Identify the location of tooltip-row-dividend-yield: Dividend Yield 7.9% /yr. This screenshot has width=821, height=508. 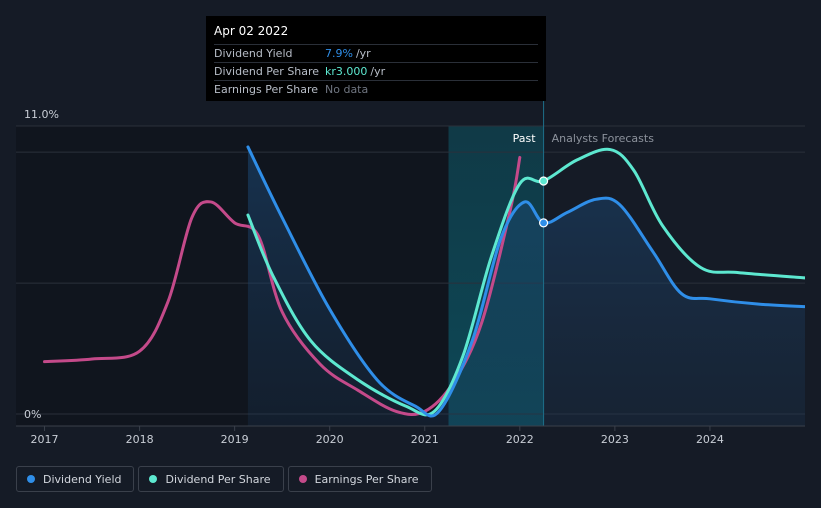
(376, 54).